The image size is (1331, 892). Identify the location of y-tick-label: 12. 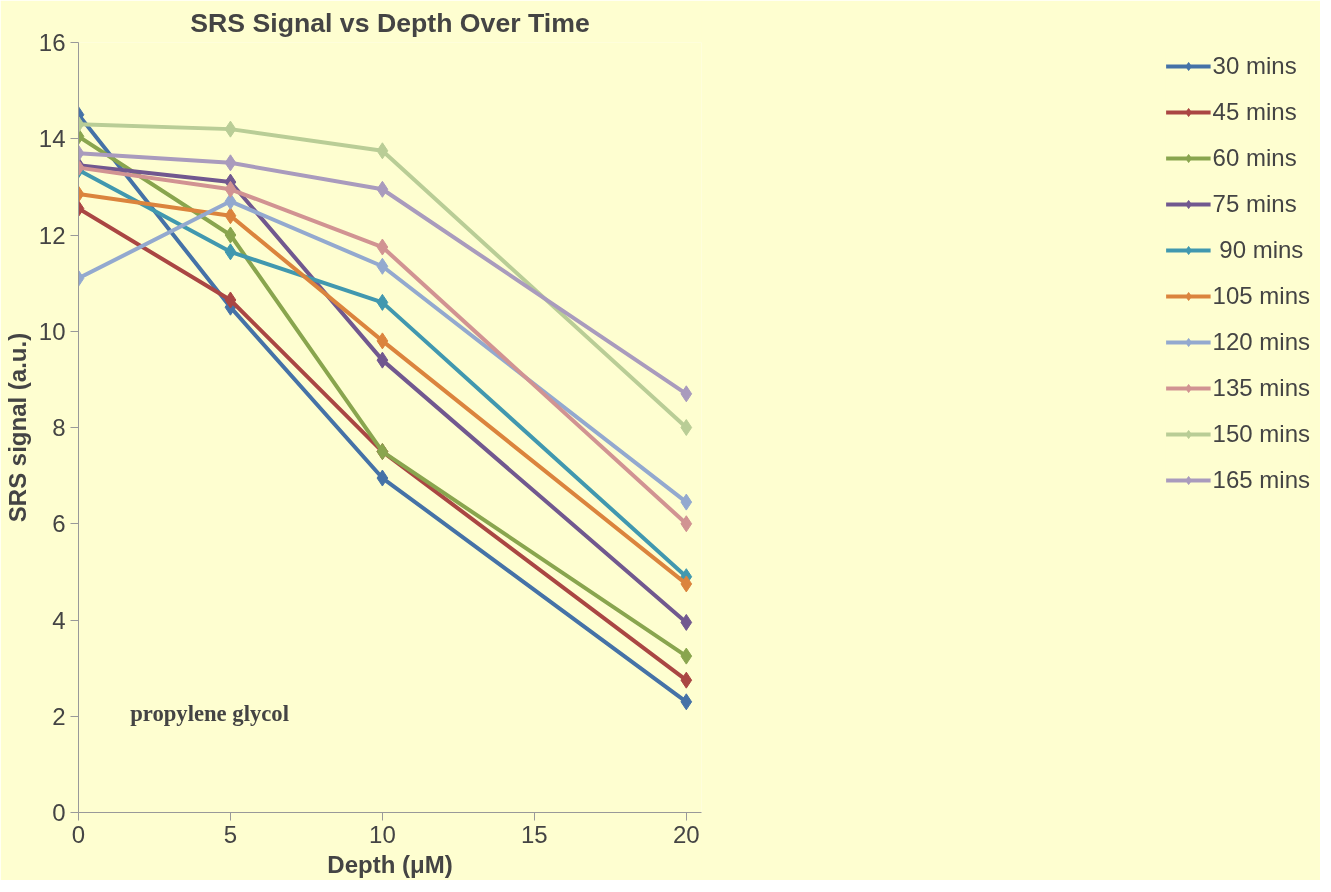
(52, 235).